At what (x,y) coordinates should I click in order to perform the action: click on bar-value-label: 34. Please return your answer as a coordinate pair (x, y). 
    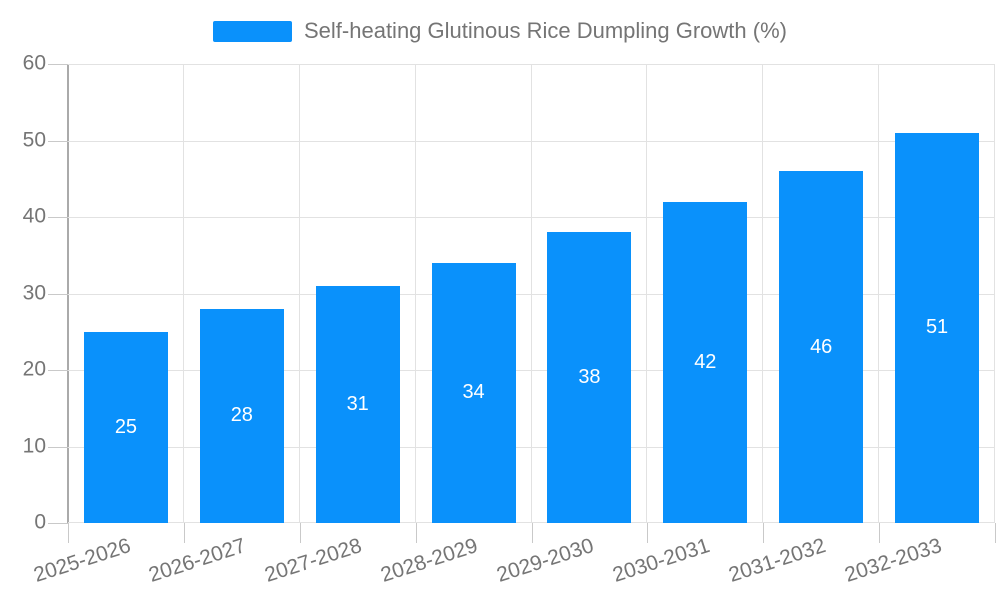
    Looking at the image, I should click on (473, 392).